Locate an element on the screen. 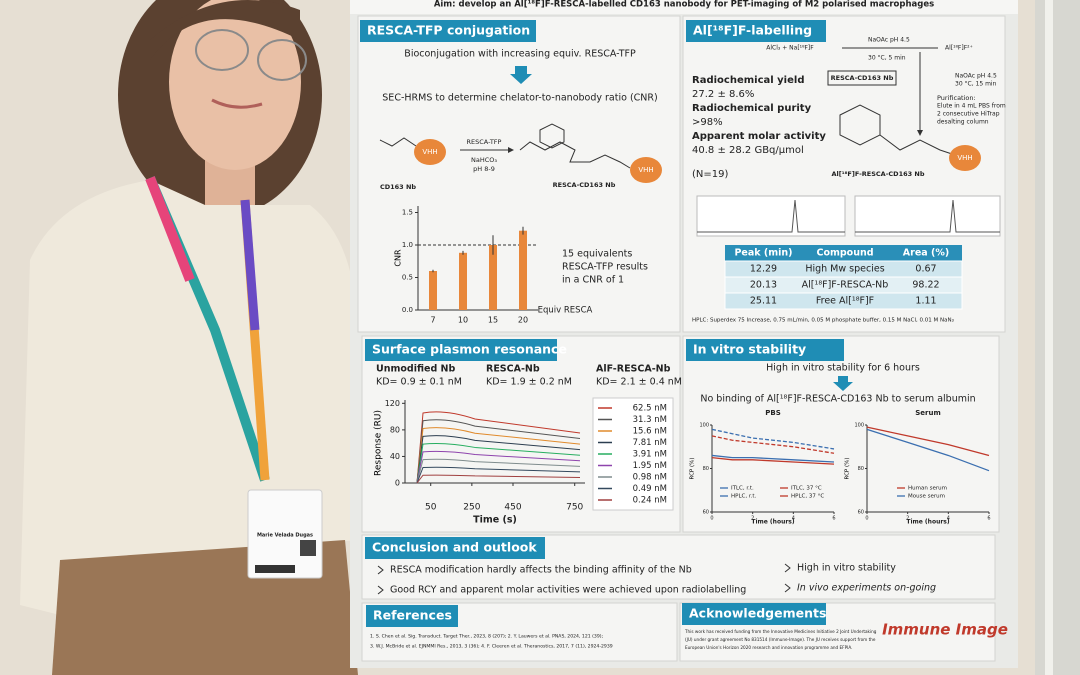 This screenshot has height=675, width=1080. y-tick-label: 1.5 is located at coordinates (407, 213).